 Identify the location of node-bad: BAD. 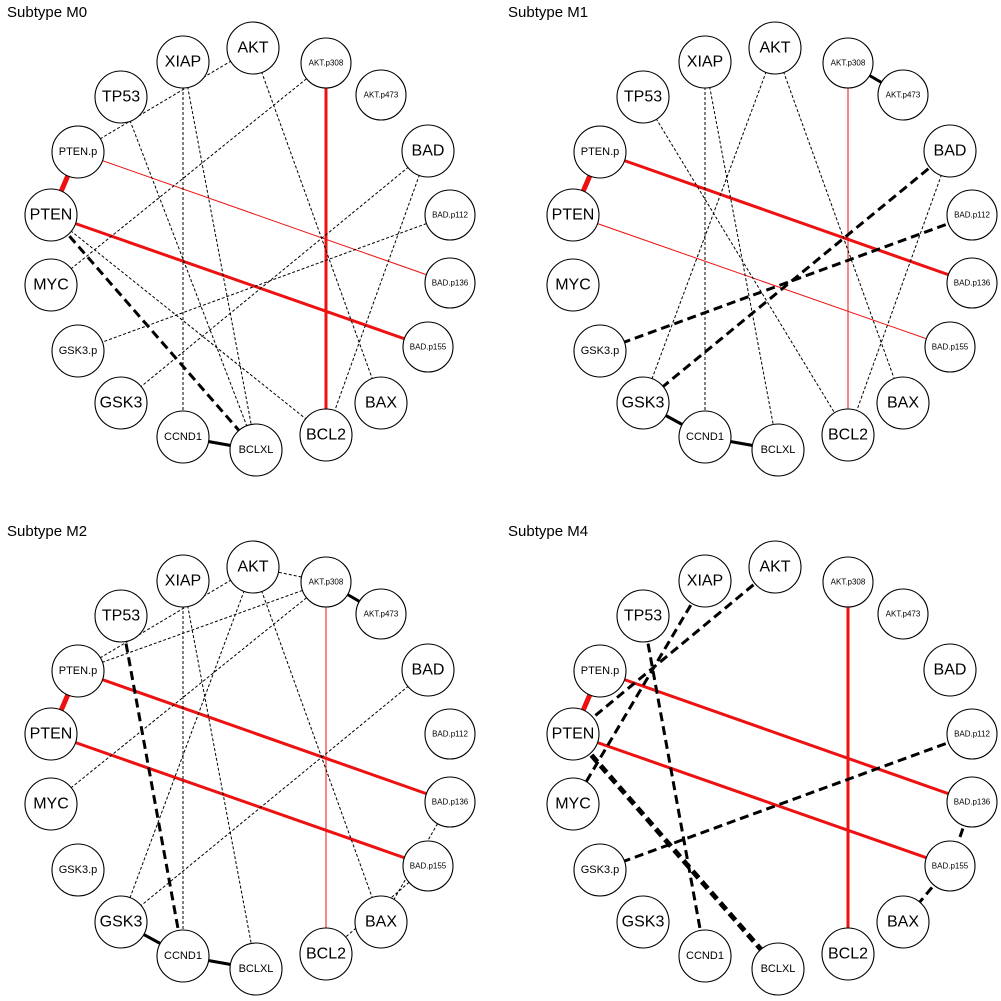
(950, 670).